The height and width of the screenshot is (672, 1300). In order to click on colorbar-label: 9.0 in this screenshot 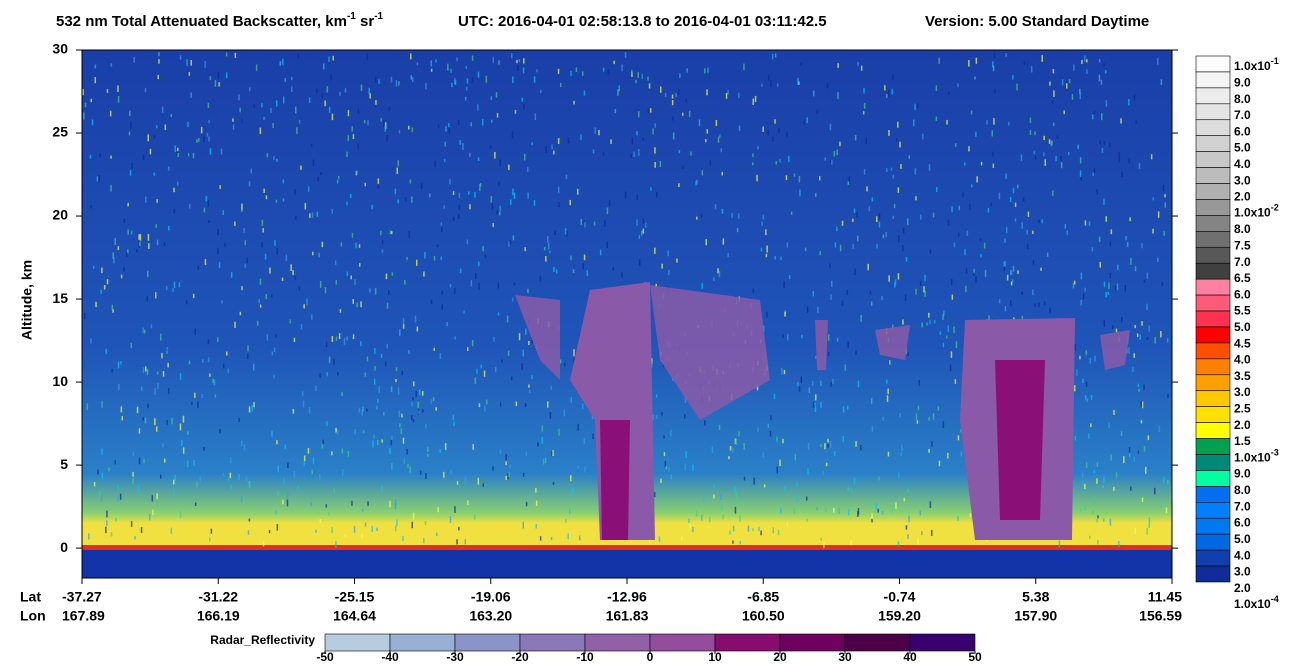, I will do `click(1242, 82)`.